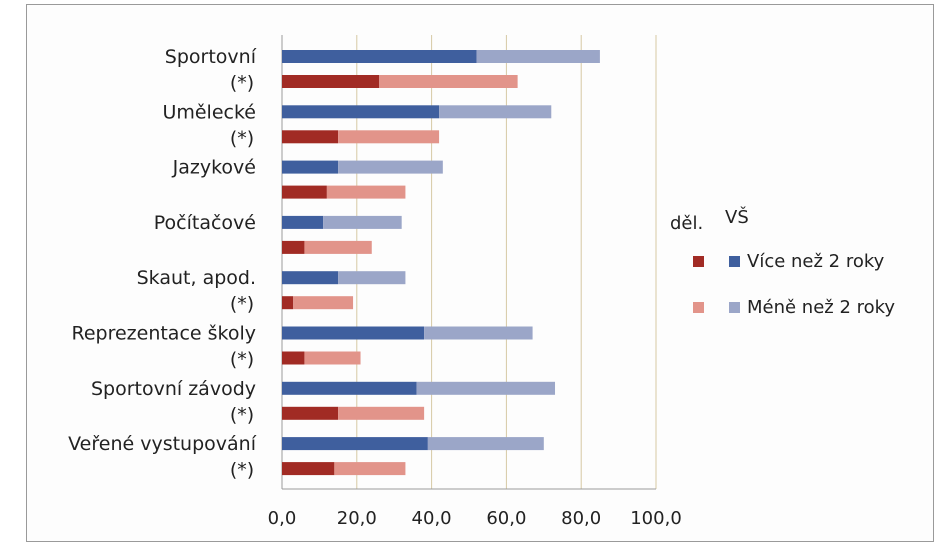 This screenshot has width=940, height=549. What do you see at coordinates (734, 261) in the screenshot?
I see `legend-swatch-vs-vice` at bounding box center [734, 261].